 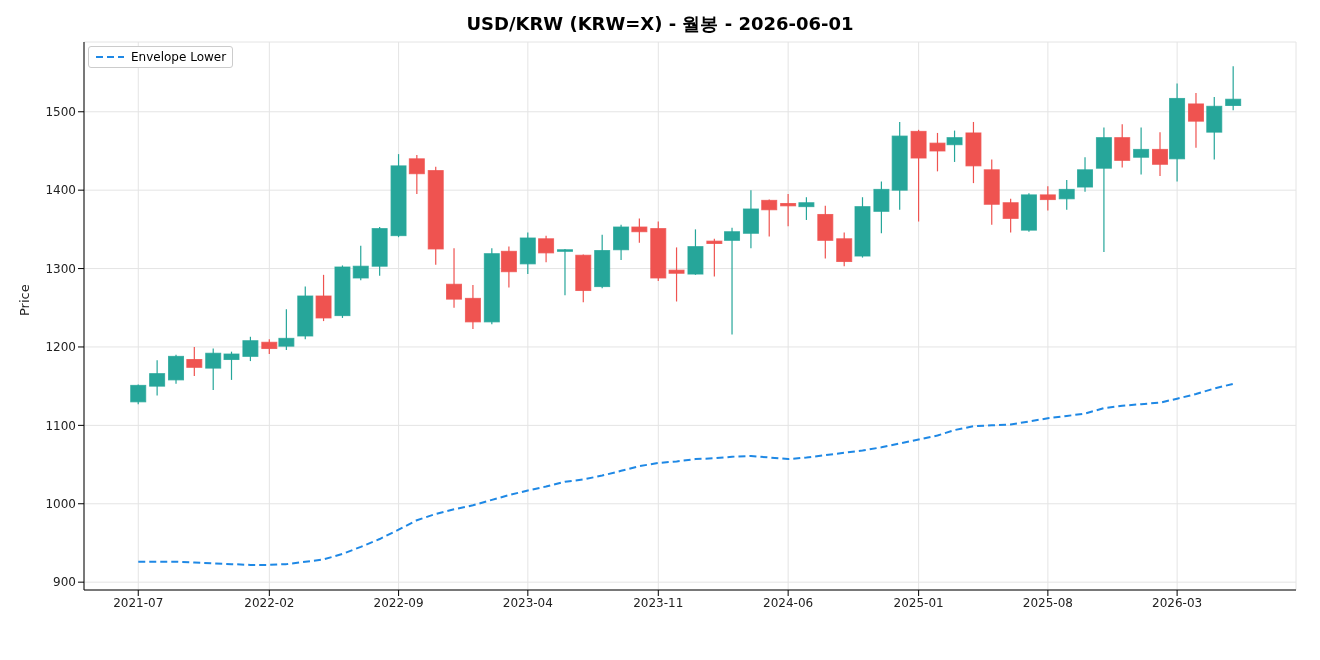 I want to click on y-tick-label: 1400, so click(x=60, y=190).